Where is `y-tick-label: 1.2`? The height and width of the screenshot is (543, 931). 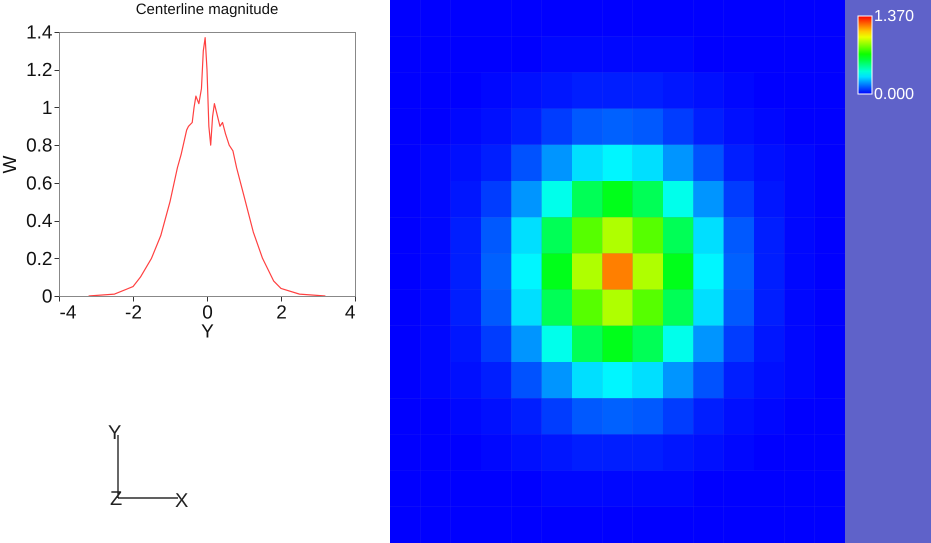 y-tick-label: 1.2 is located at coordinates (39, 71).